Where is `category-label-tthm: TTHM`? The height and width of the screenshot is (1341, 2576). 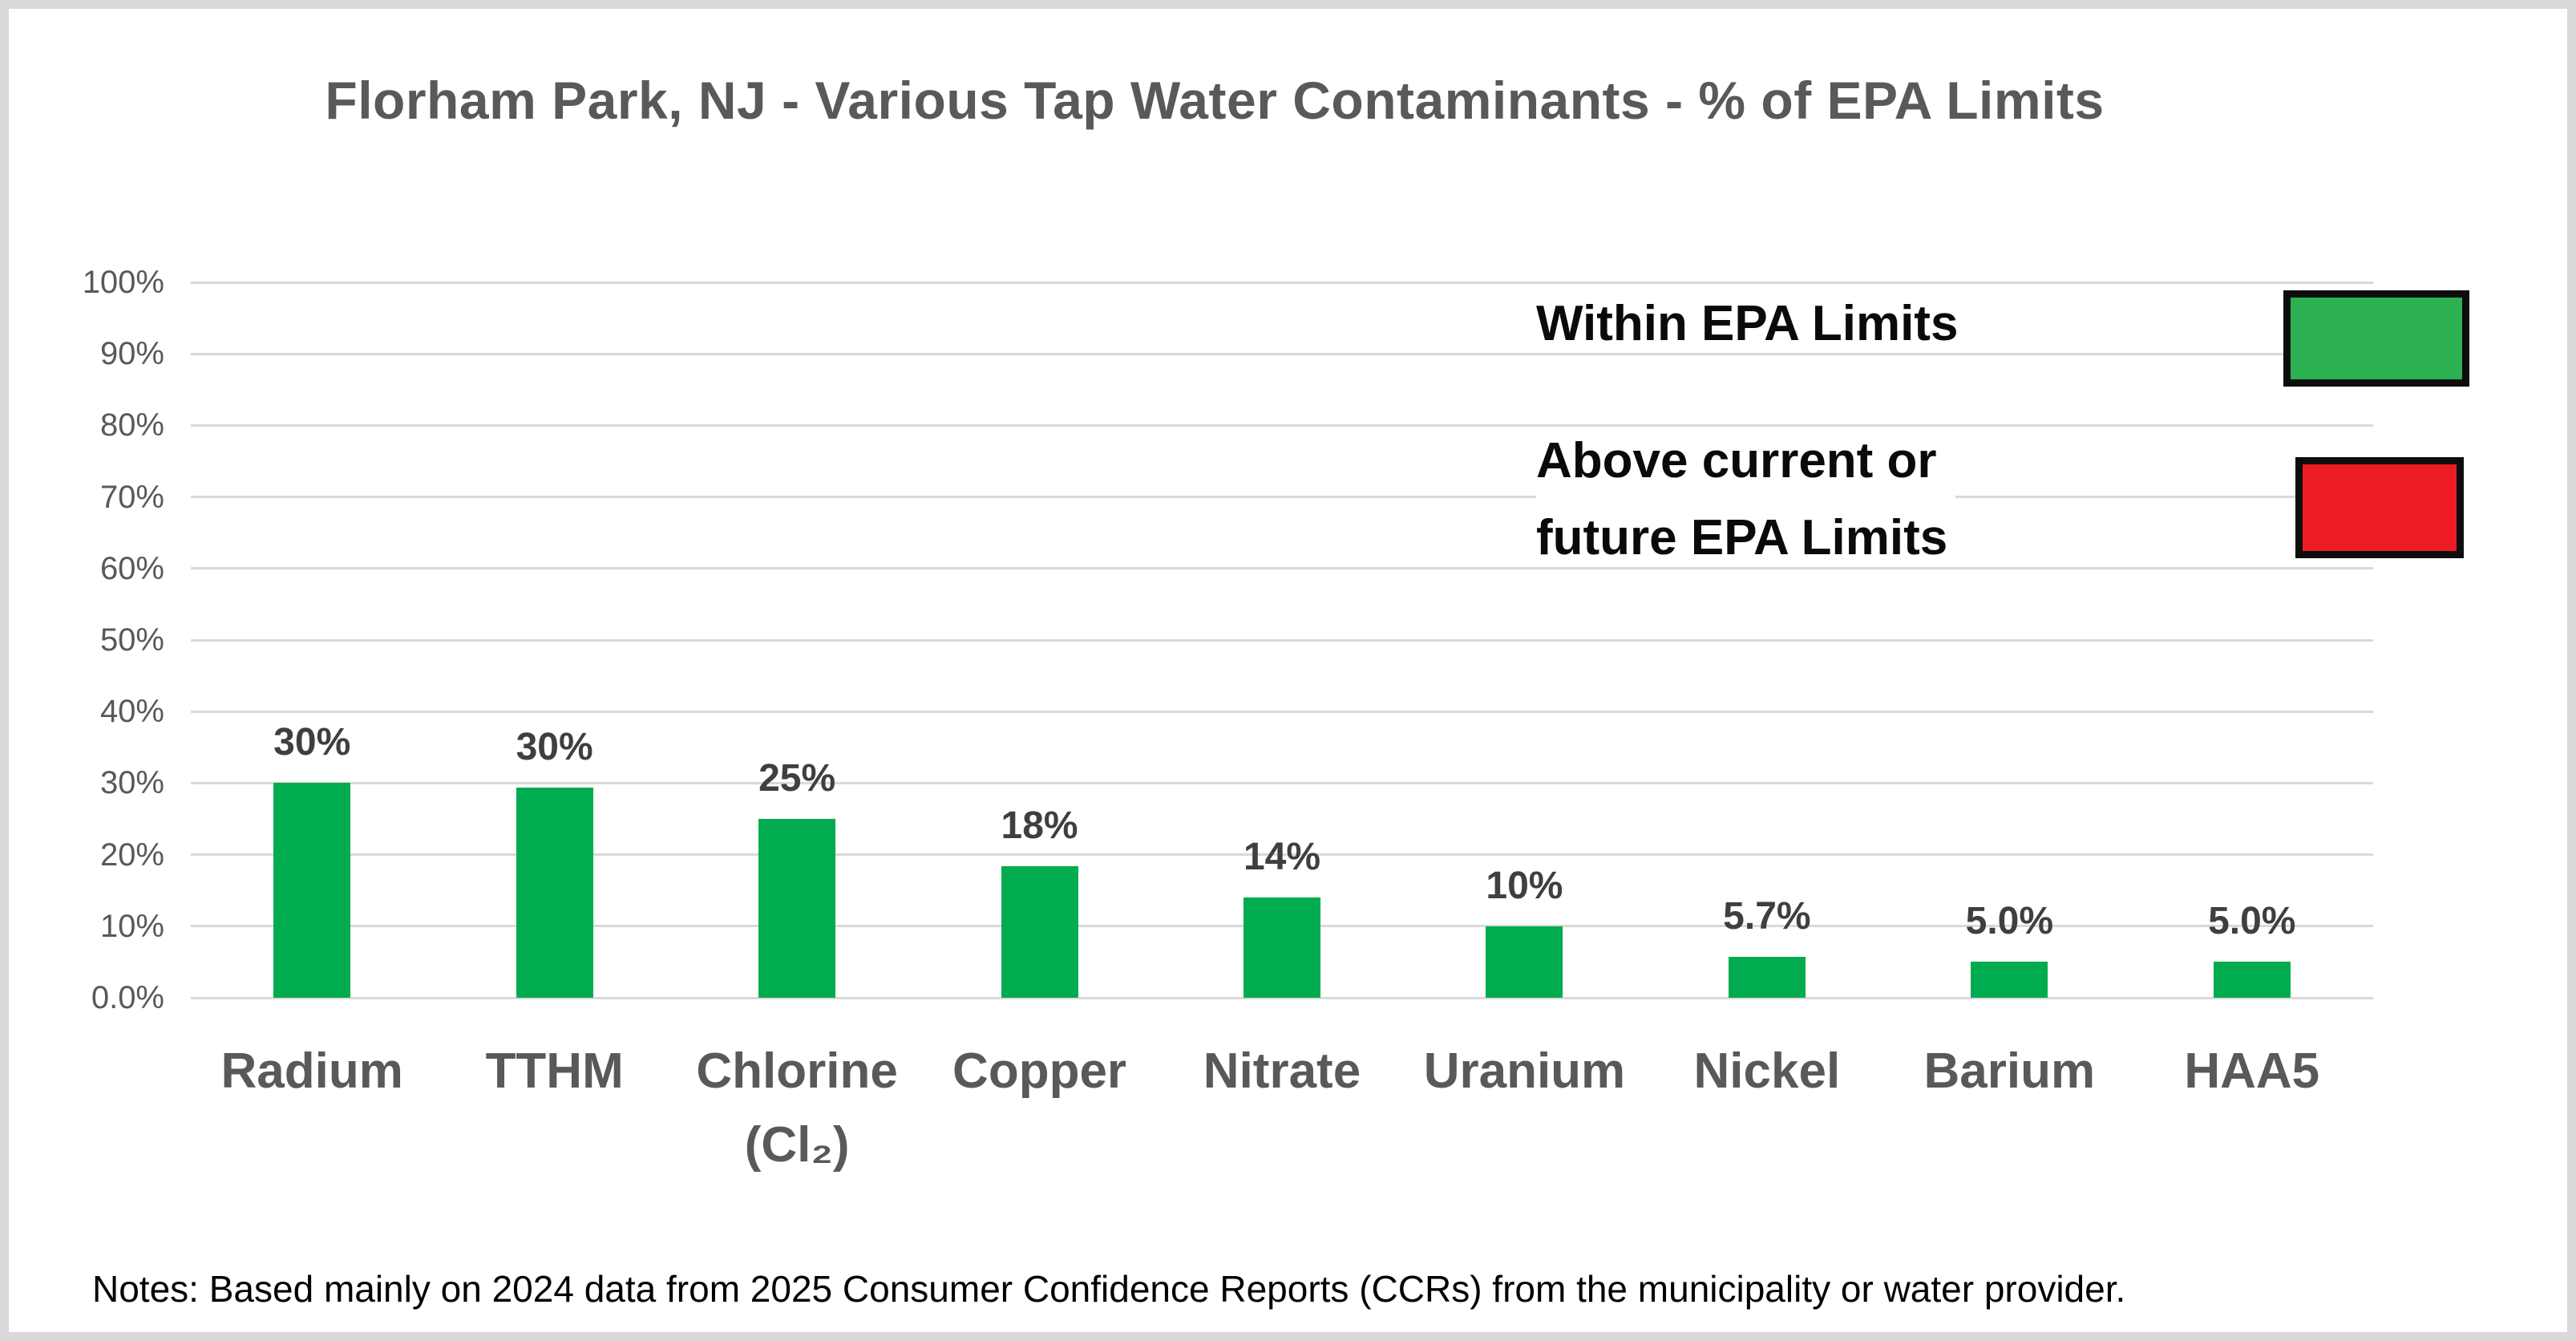 category-label-tthm: TTHM is located at coordinates (554, 1071).